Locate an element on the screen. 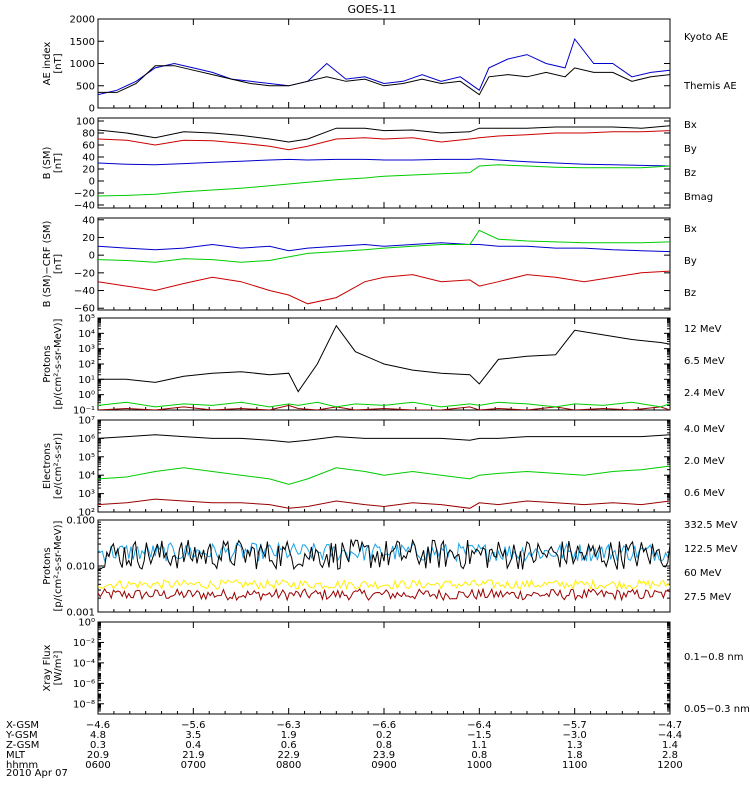  series-line-0-6-mev is located at coordinates (384, 438).